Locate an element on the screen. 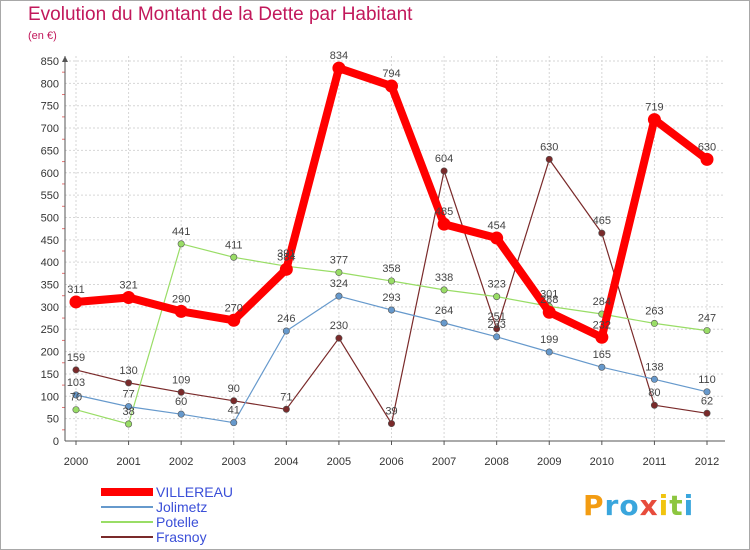 The image size is (750, 550). logo-letter: o is located at coordinates (629, 505).